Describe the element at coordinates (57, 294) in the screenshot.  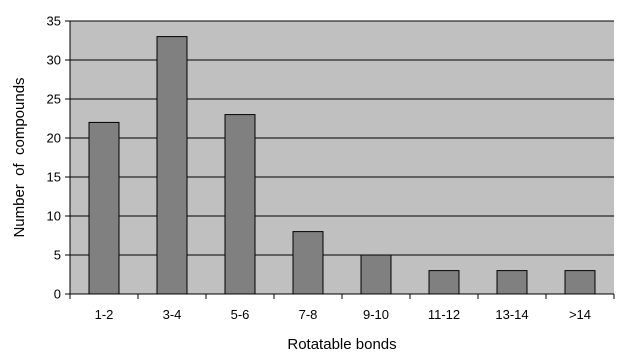
I see `y-tick-label: 0` at that location.